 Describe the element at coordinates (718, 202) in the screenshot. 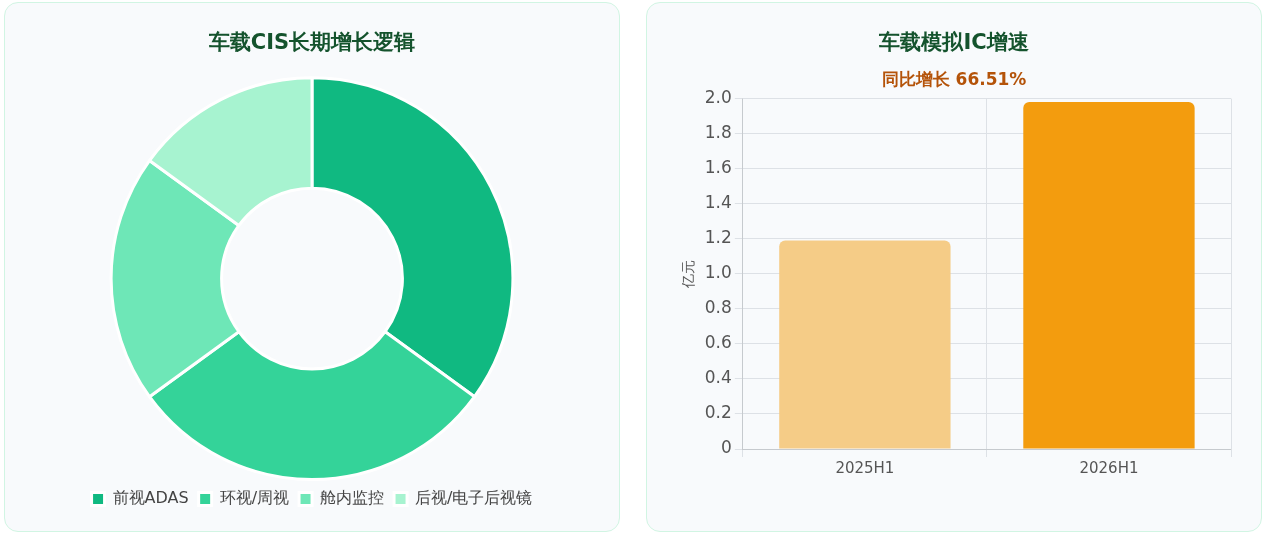

I see `y-tick-label: 1.4` at that location.